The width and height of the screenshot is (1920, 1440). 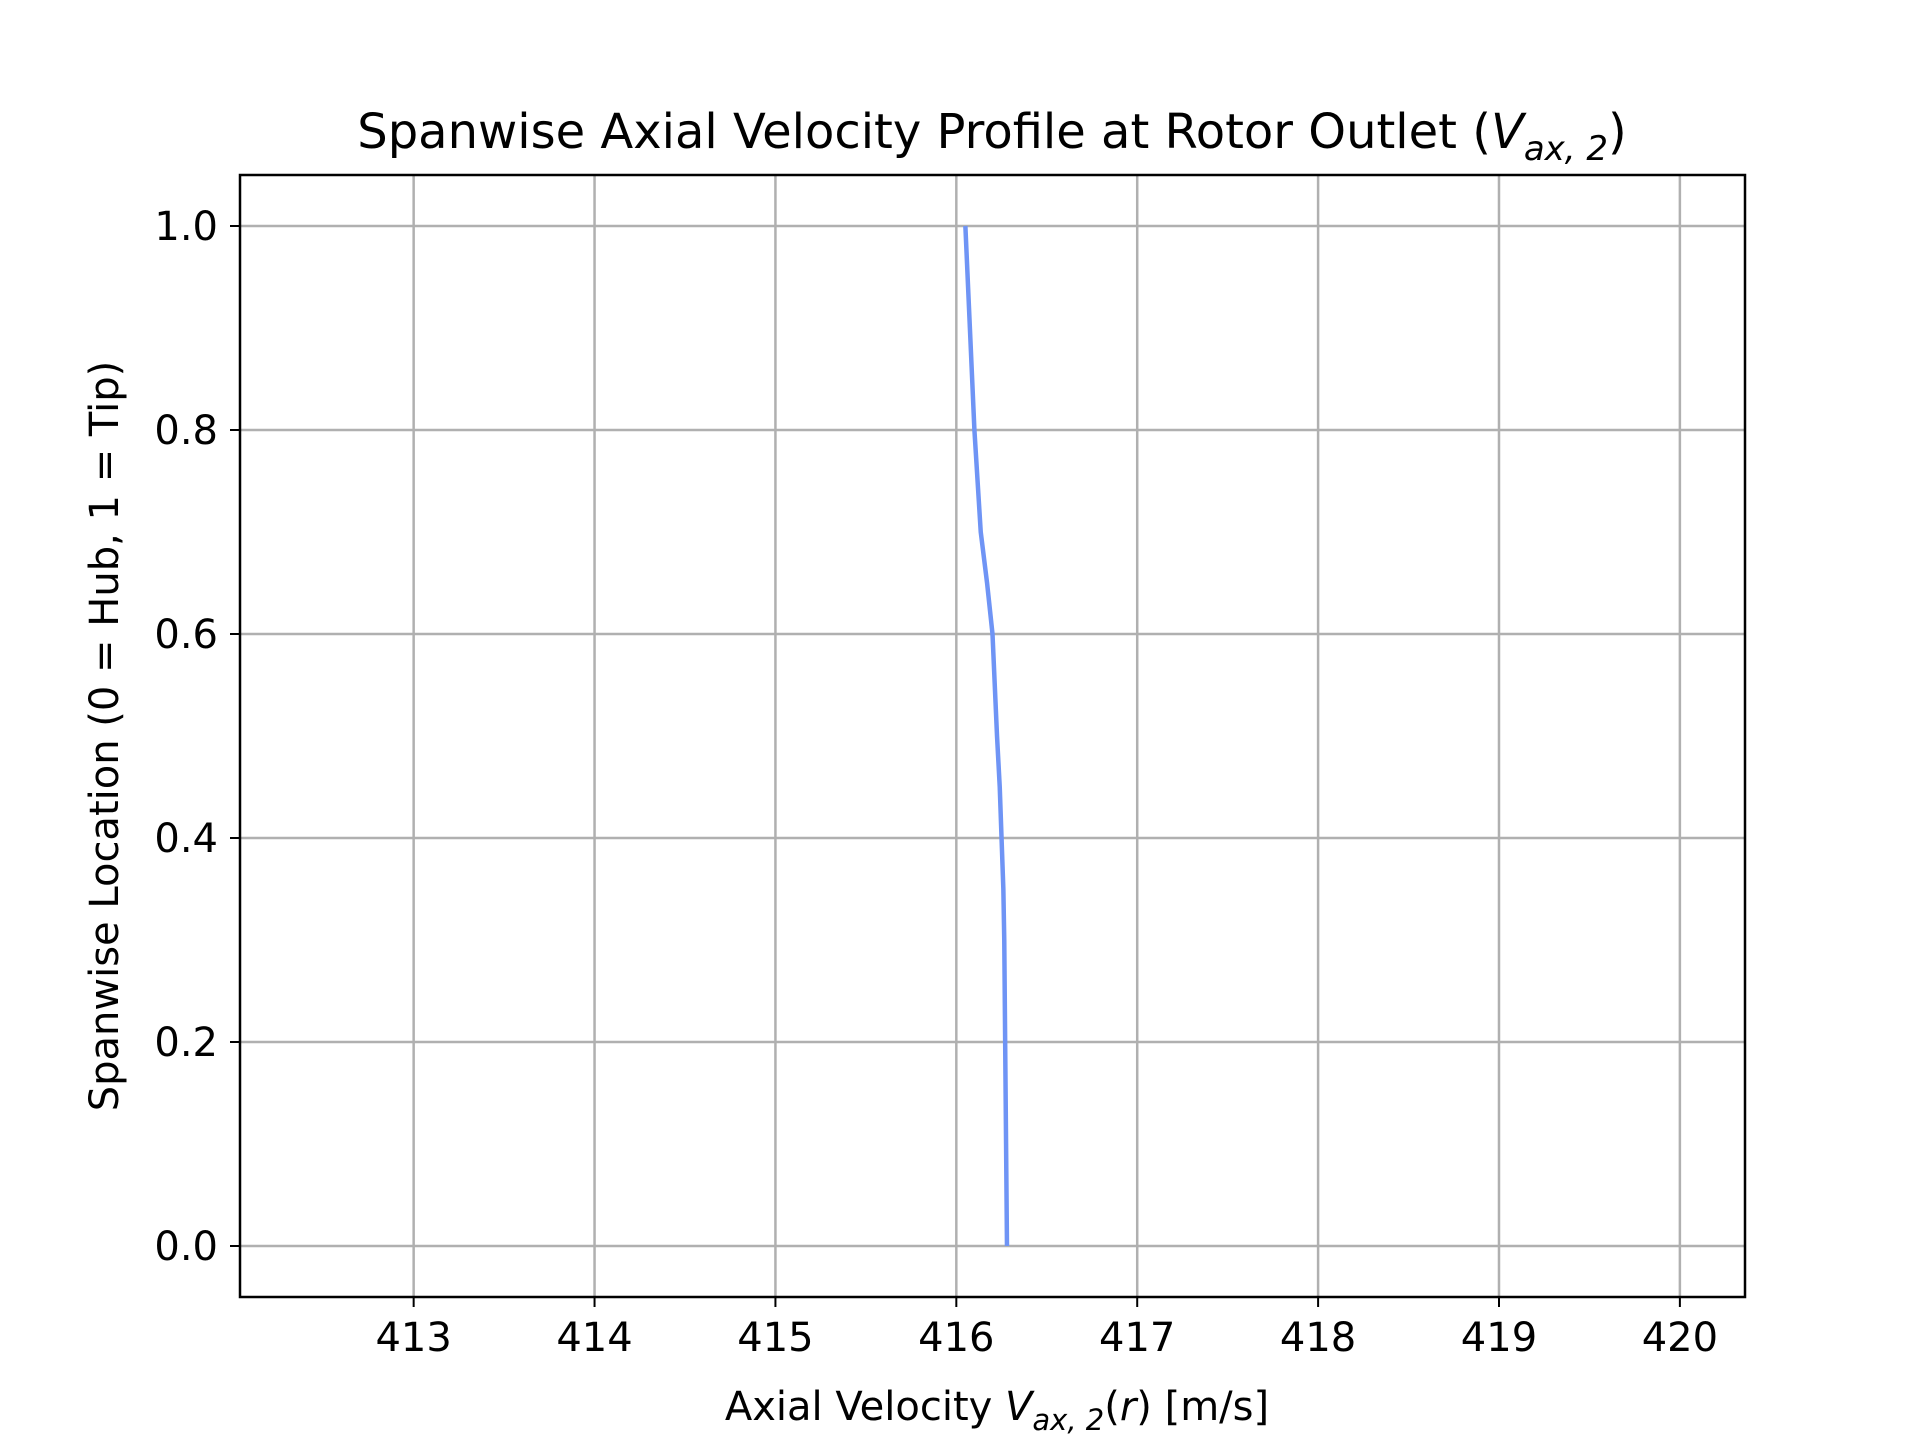 I want to click on series-line, so click(x=986, y=736).